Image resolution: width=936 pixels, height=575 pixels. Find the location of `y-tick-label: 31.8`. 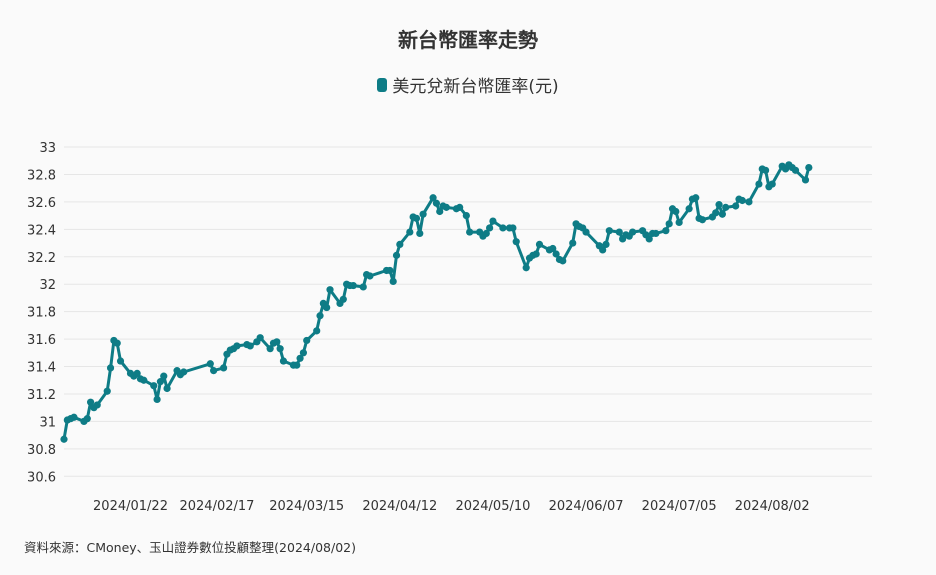

y-tick-label: 31.8 is located at coordinates (41, 313).